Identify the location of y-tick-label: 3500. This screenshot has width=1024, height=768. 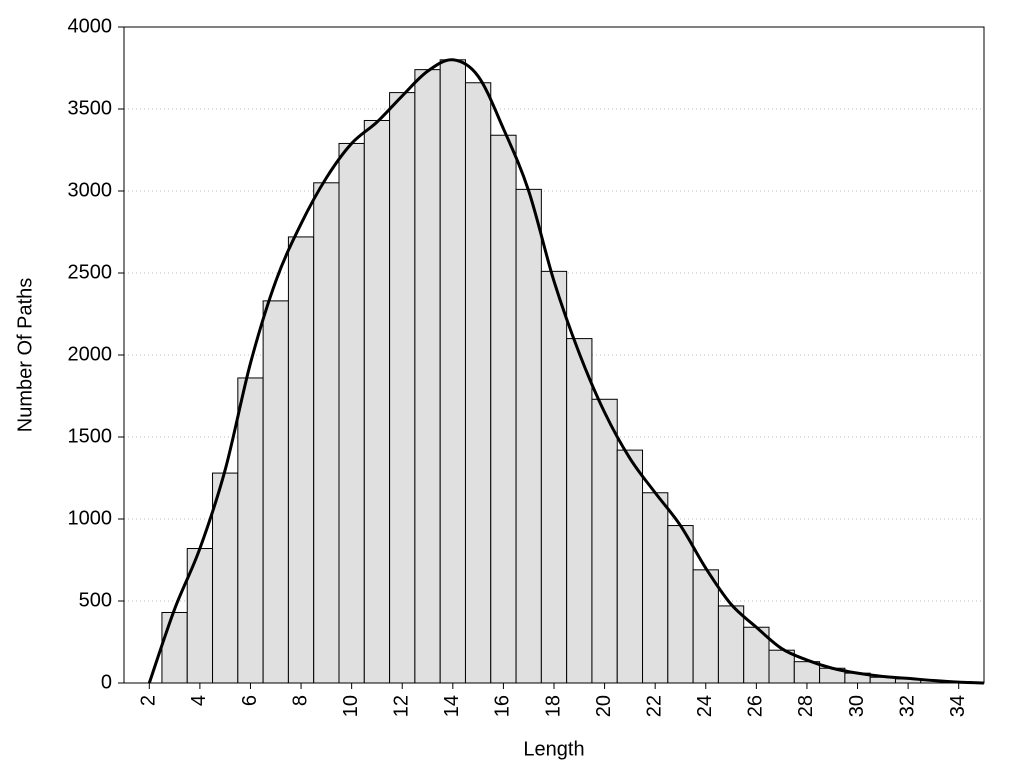
(90, 108).